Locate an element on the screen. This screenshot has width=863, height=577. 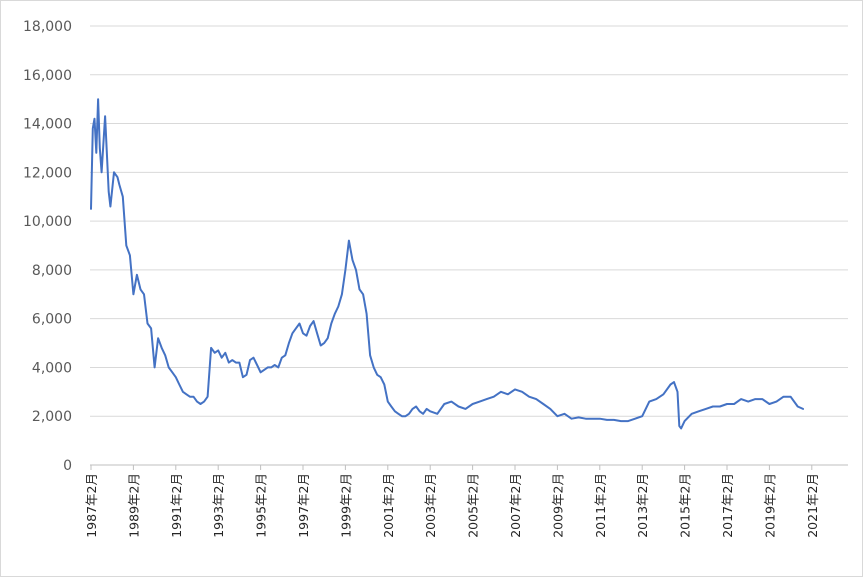
y-tick-label: 2,000 is located at coordinates (52, 417).